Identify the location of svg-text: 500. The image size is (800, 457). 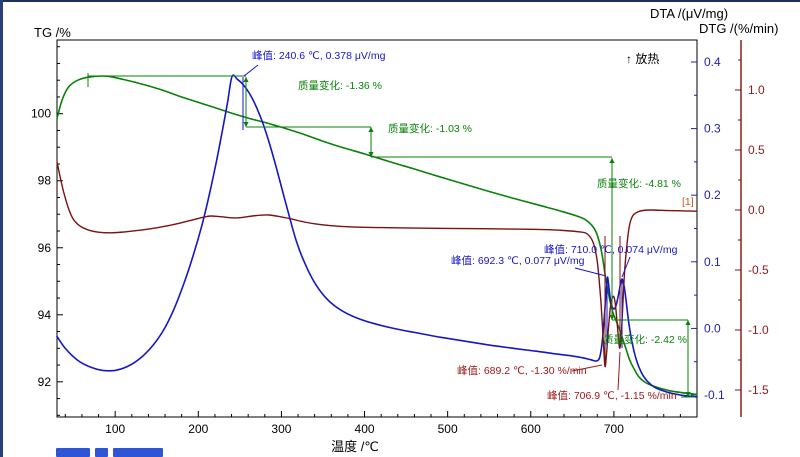
(448, 429).